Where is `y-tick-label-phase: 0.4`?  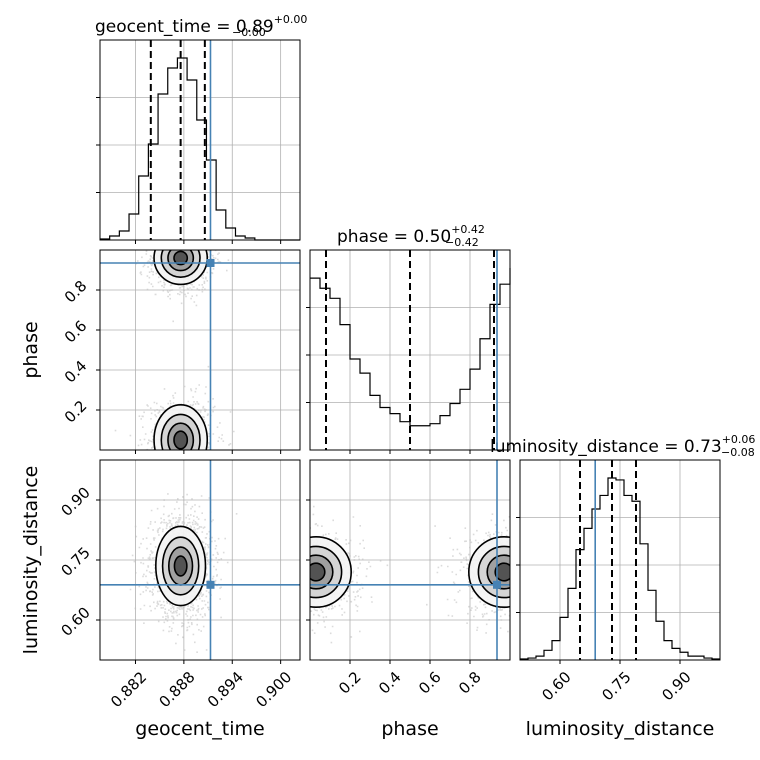 y-tick-label-phase: 0.4 is located at coordinates (76, 372).